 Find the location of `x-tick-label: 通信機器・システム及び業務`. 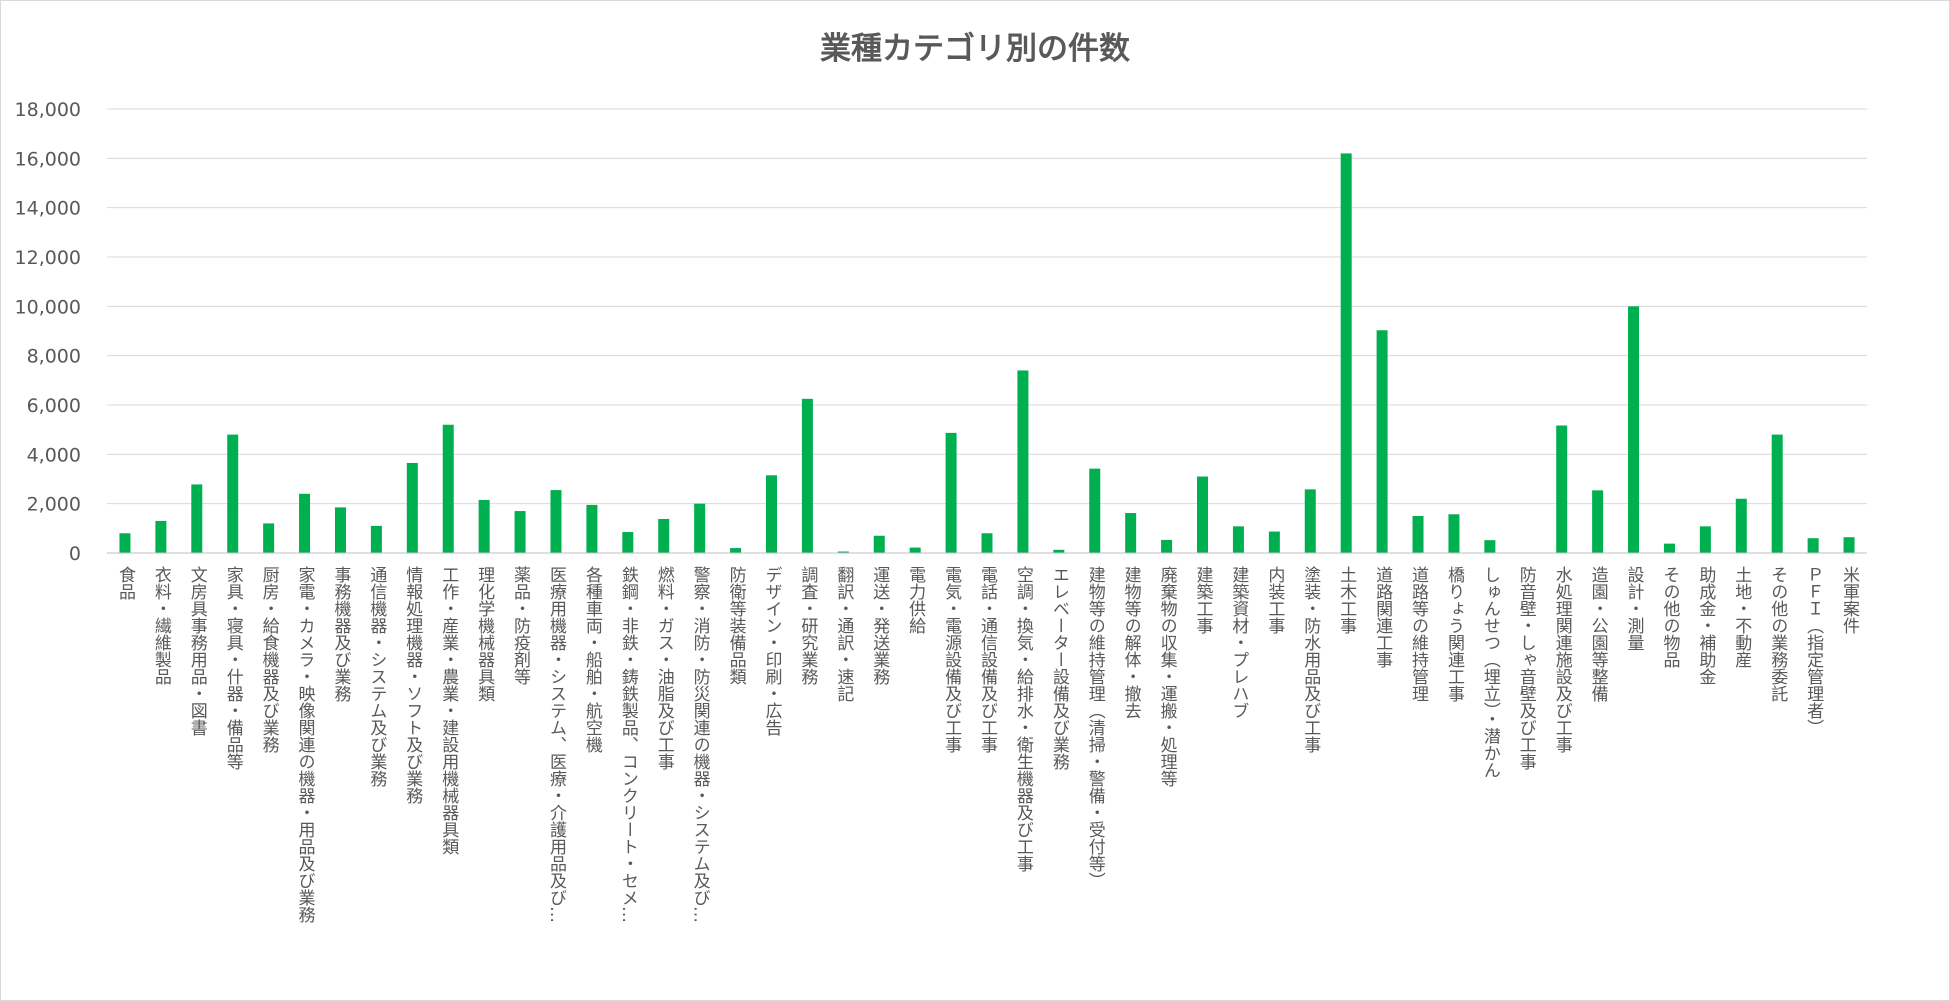

x-tick-label: 通信機器・システム及び業務 is located at coordinates (376, 677).